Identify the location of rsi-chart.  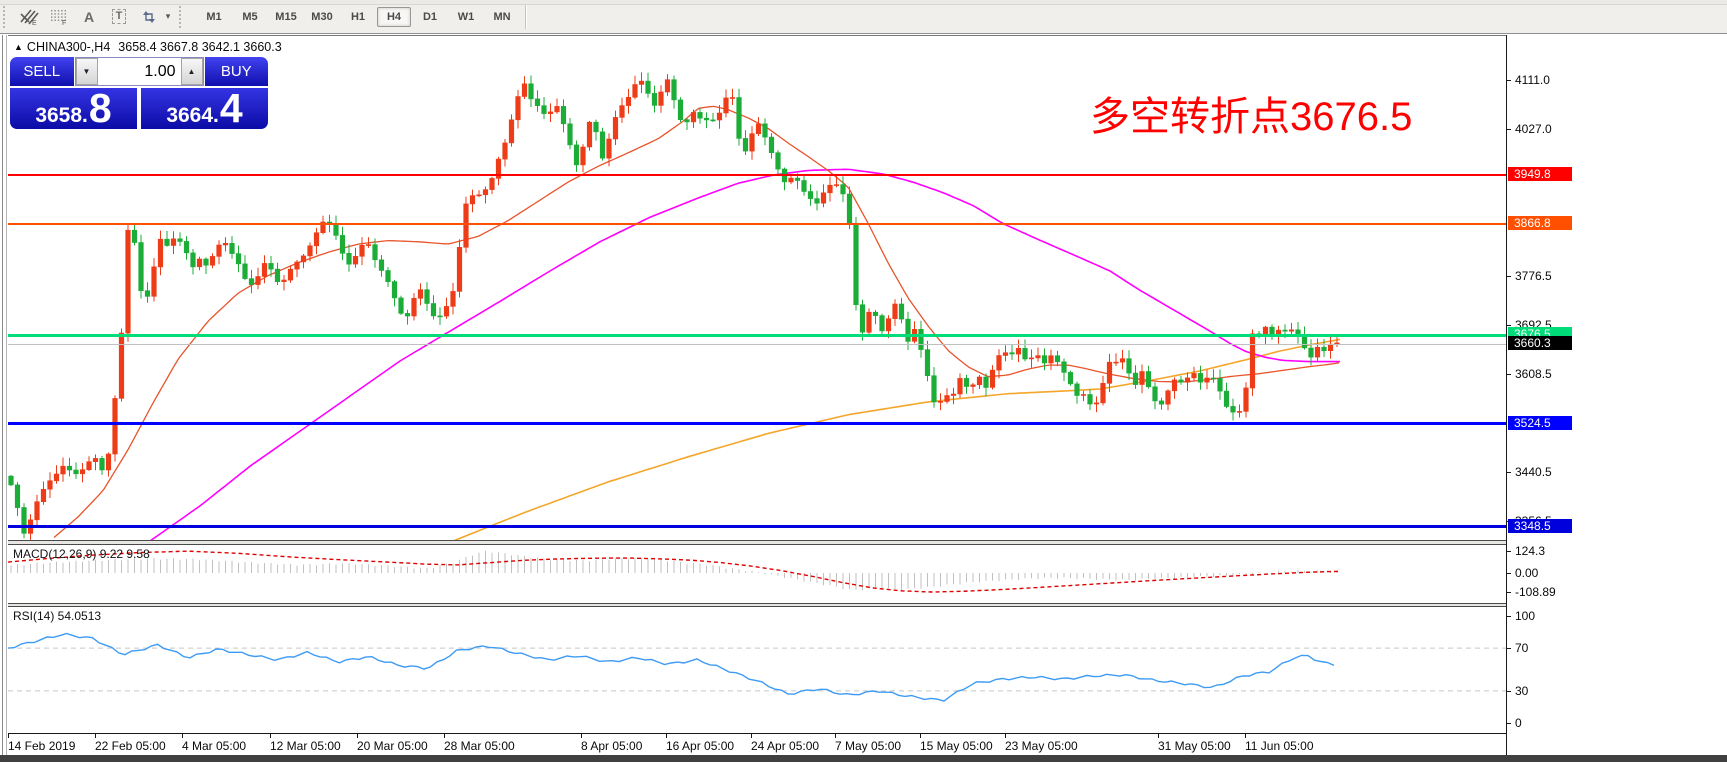
(757, 670).